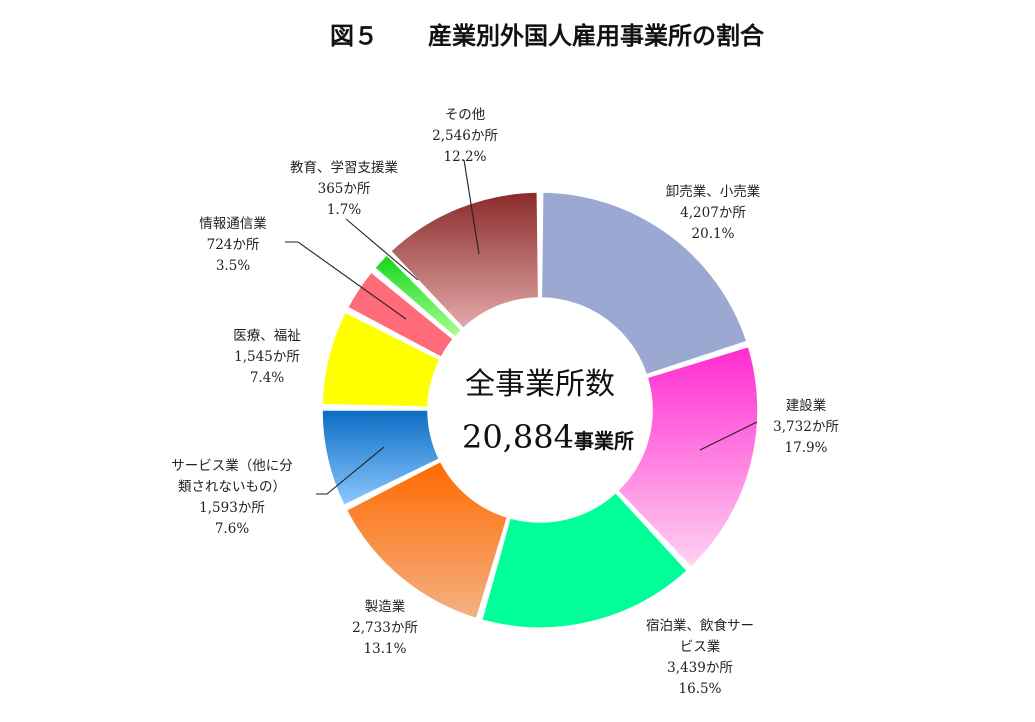  Describe the element at coordinates (604, 441) in the screenshot. I see `center-total-unit: 事業所` at that location.